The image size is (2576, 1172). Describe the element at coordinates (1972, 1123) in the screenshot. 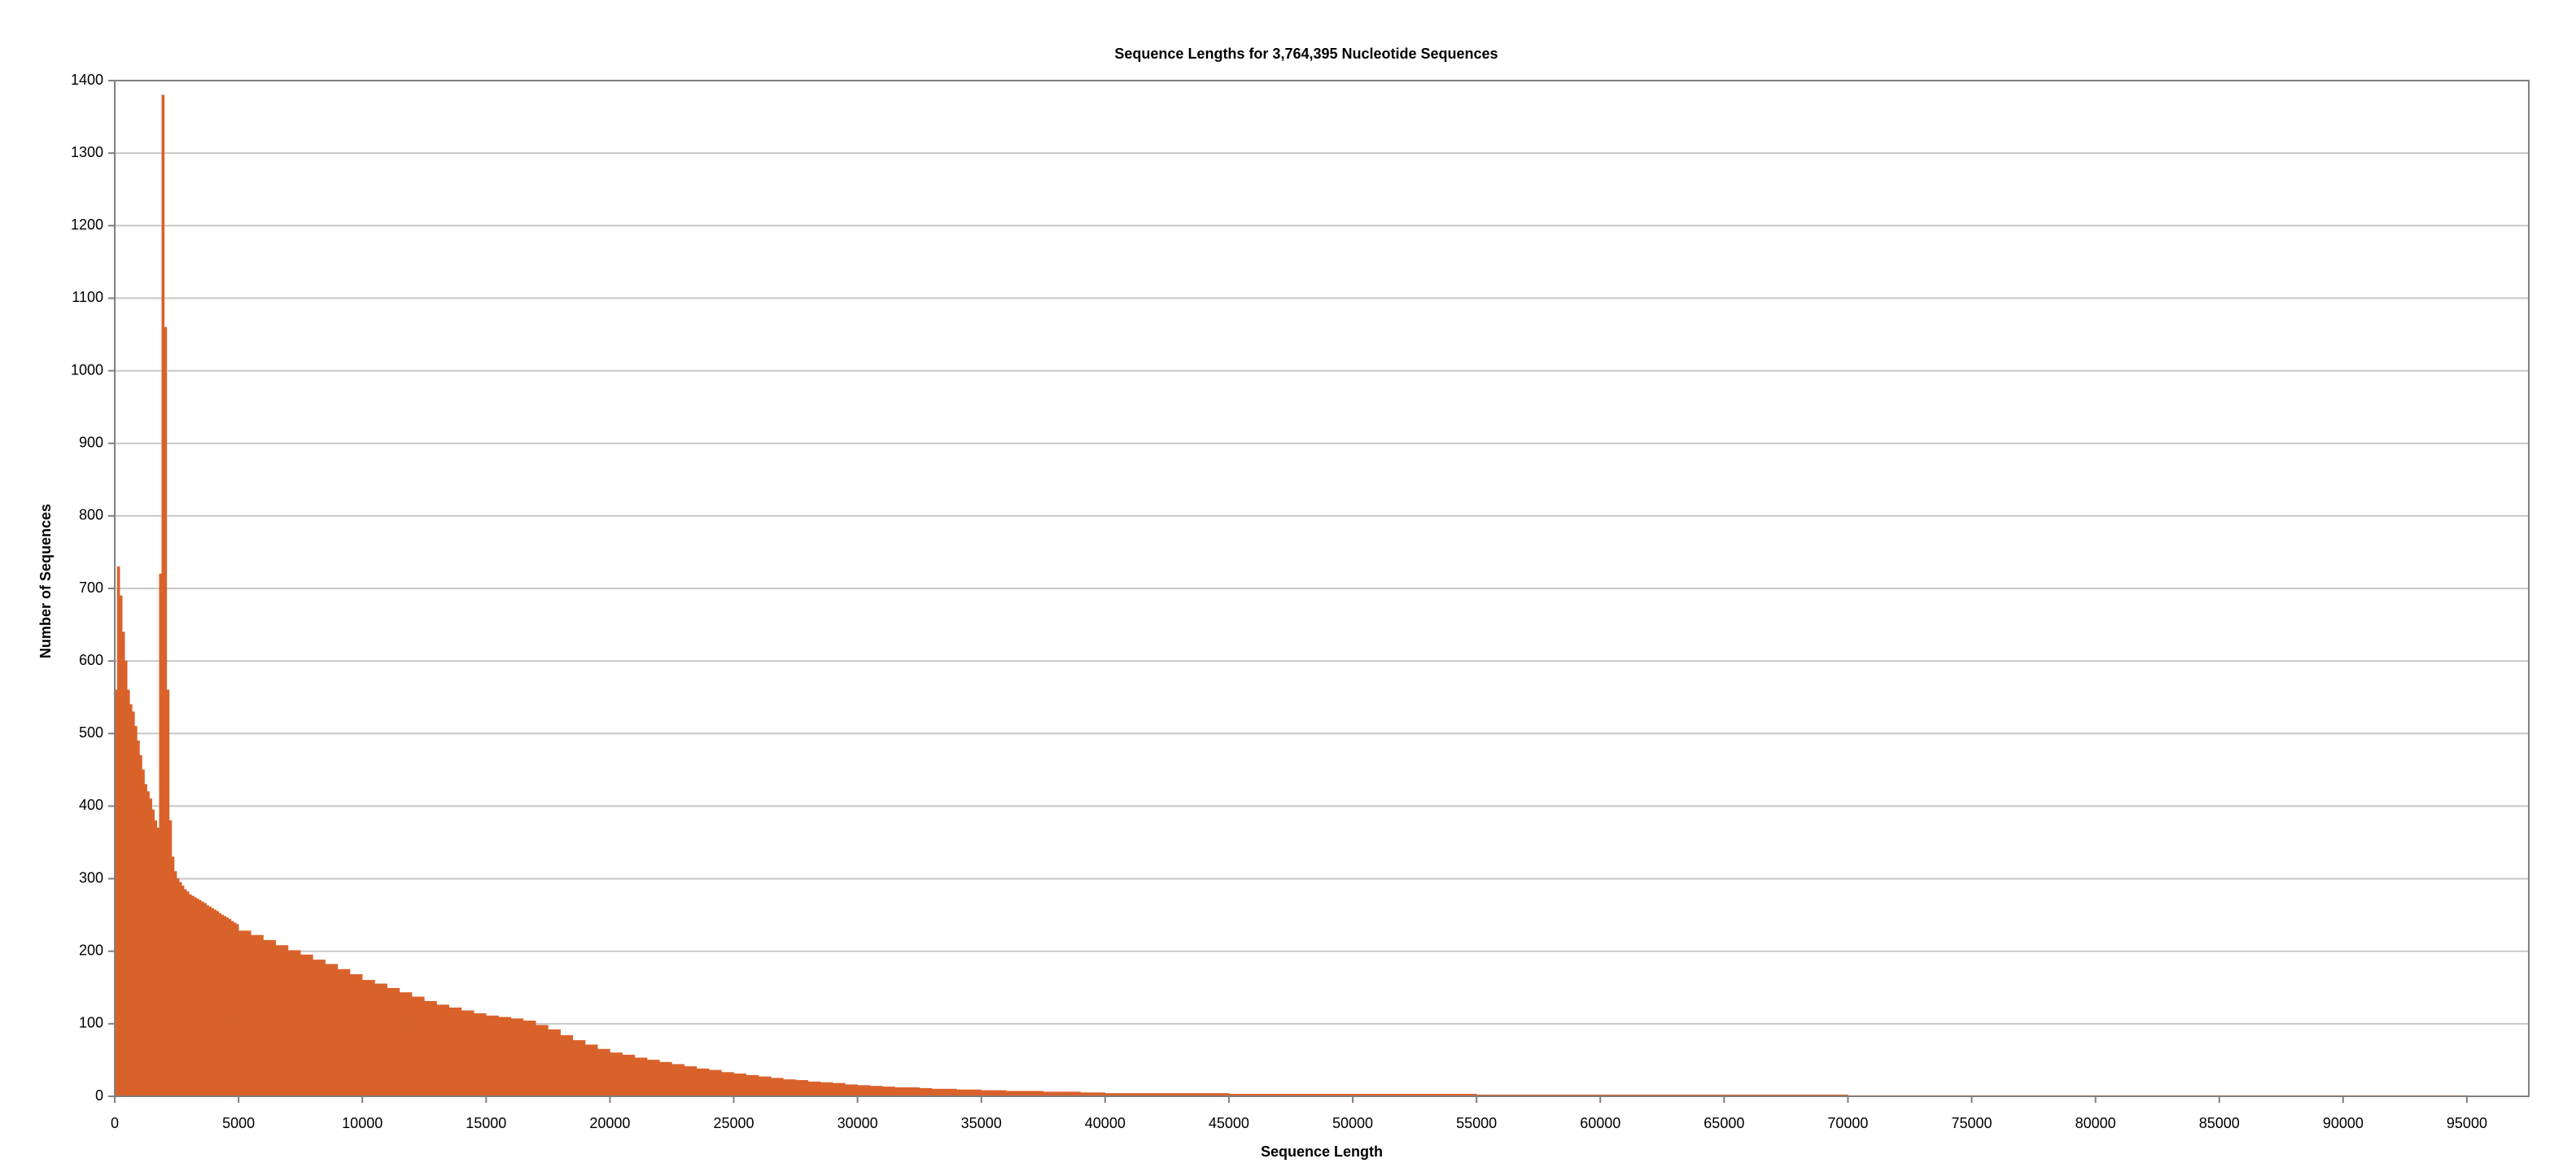

I see `x-tick-label: 75000` at that location.